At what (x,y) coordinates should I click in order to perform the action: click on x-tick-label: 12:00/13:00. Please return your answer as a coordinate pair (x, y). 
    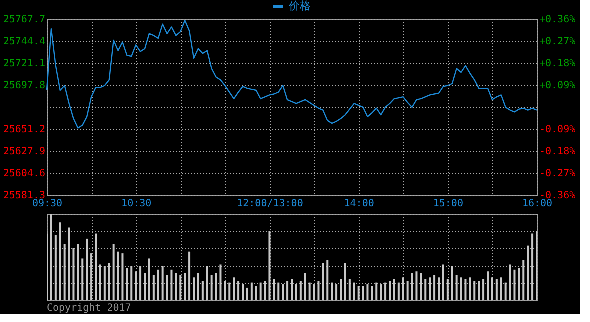
    Looking at the image, I should click on (270, 204).